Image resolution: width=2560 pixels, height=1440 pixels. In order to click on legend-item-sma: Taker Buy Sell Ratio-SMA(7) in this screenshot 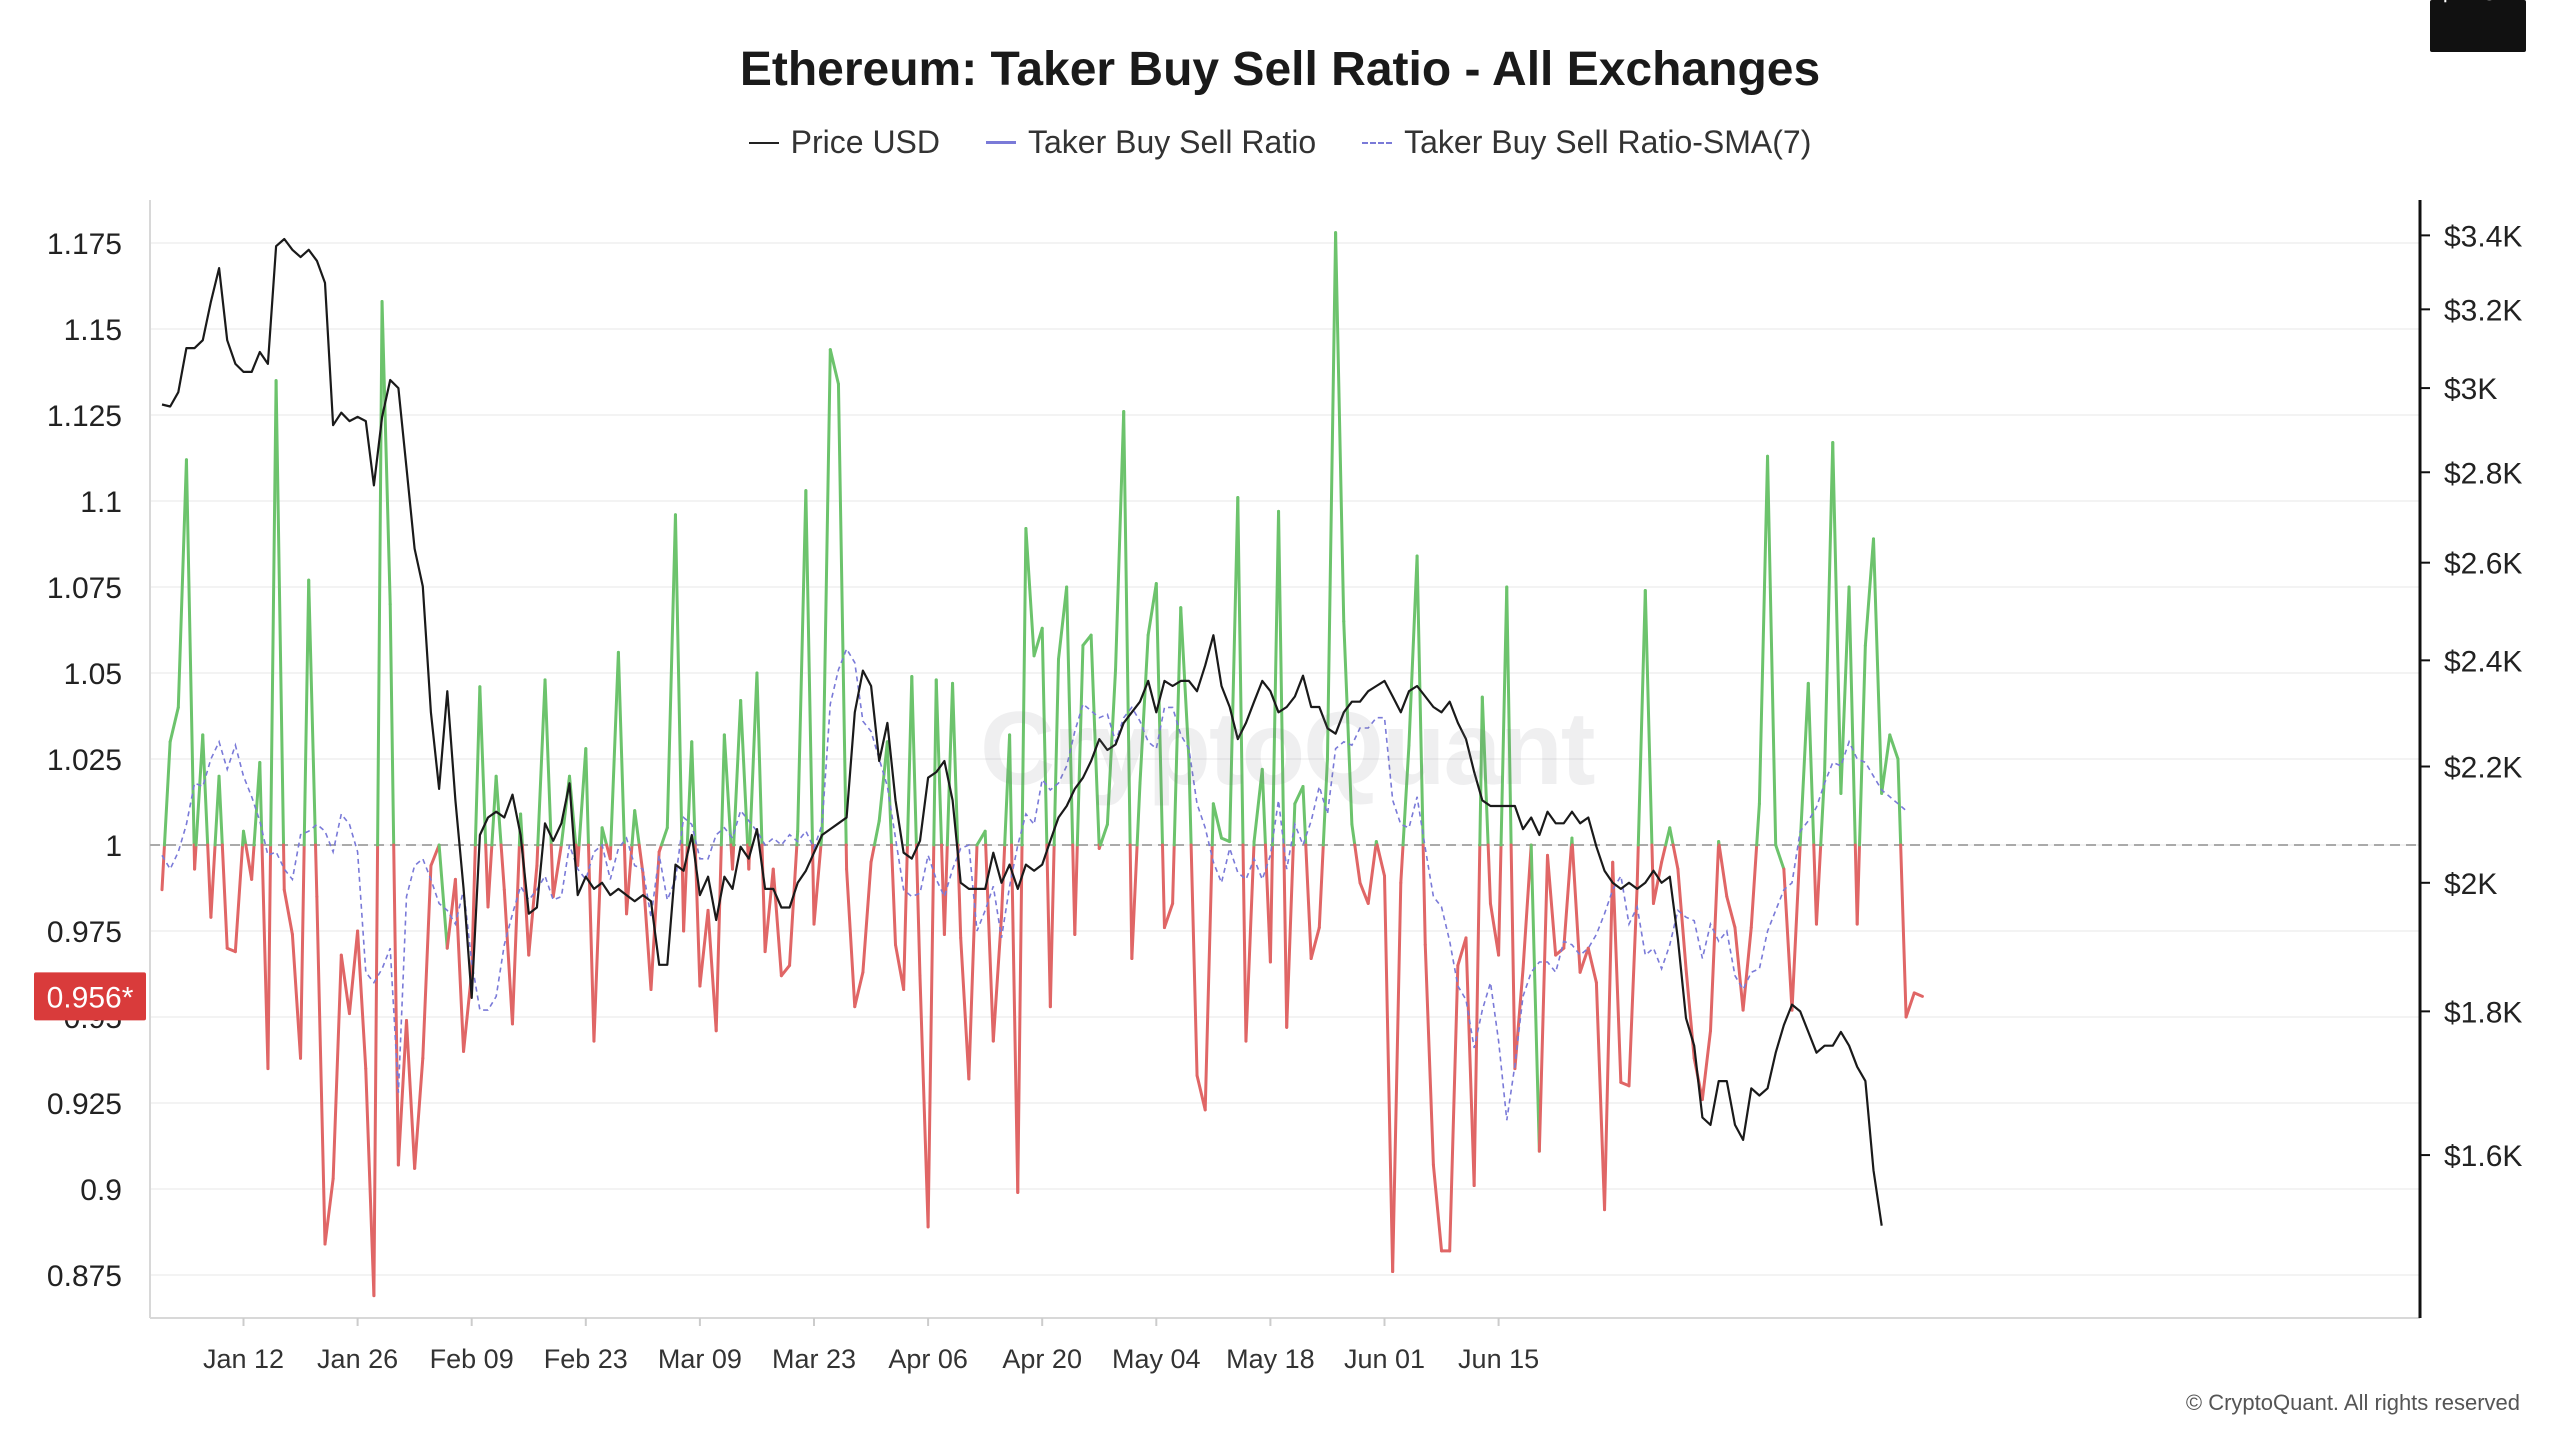, I will do `click(1586, 142)`.